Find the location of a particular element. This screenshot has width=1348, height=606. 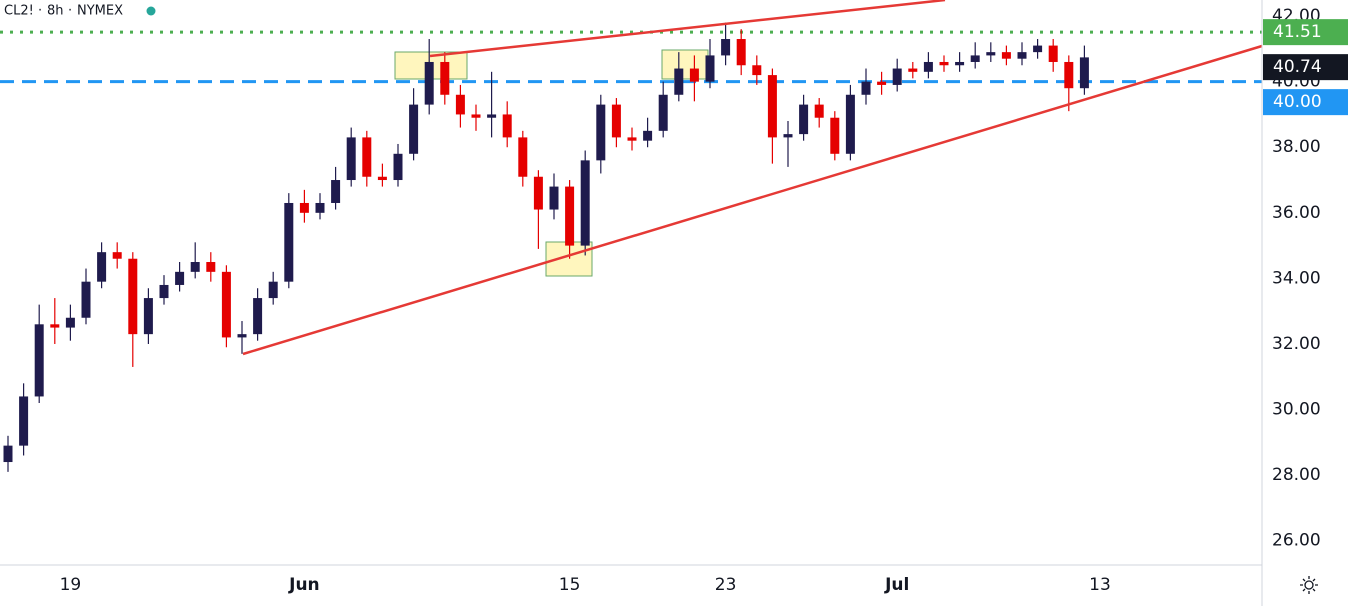

x-tick-label: Jul is located at coordinates (896, 585).